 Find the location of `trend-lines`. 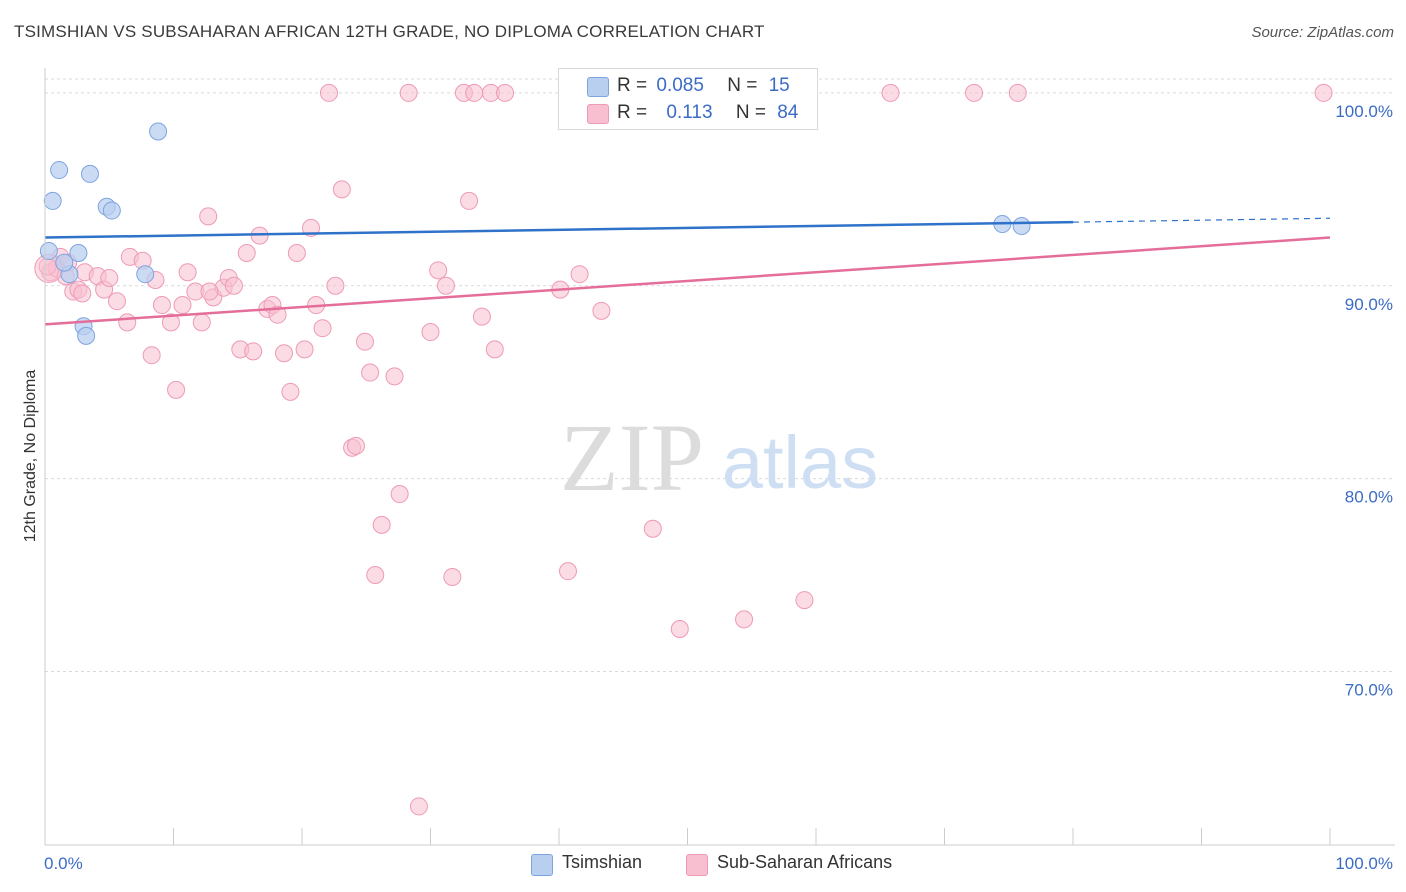

trend-lines is located at coordinates (687, 271).